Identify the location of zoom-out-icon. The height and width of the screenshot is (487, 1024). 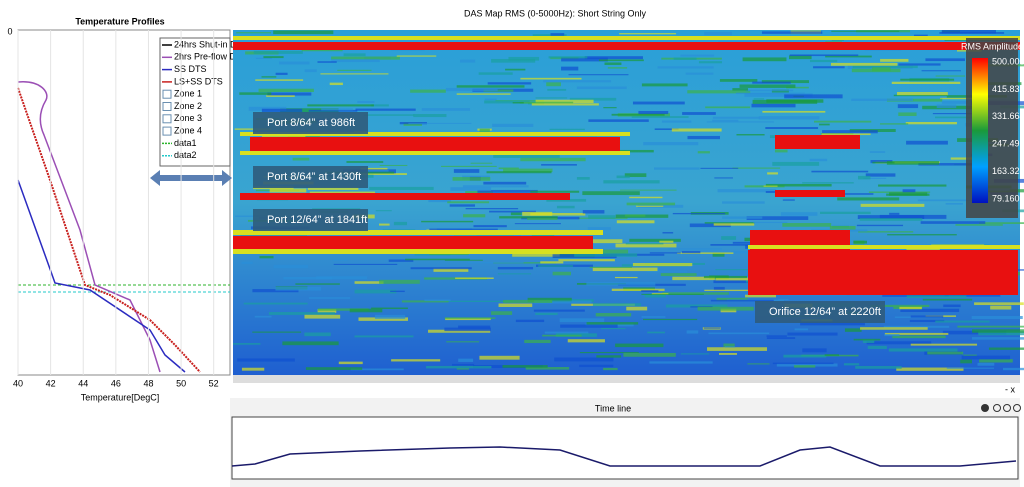
(1007, 408).